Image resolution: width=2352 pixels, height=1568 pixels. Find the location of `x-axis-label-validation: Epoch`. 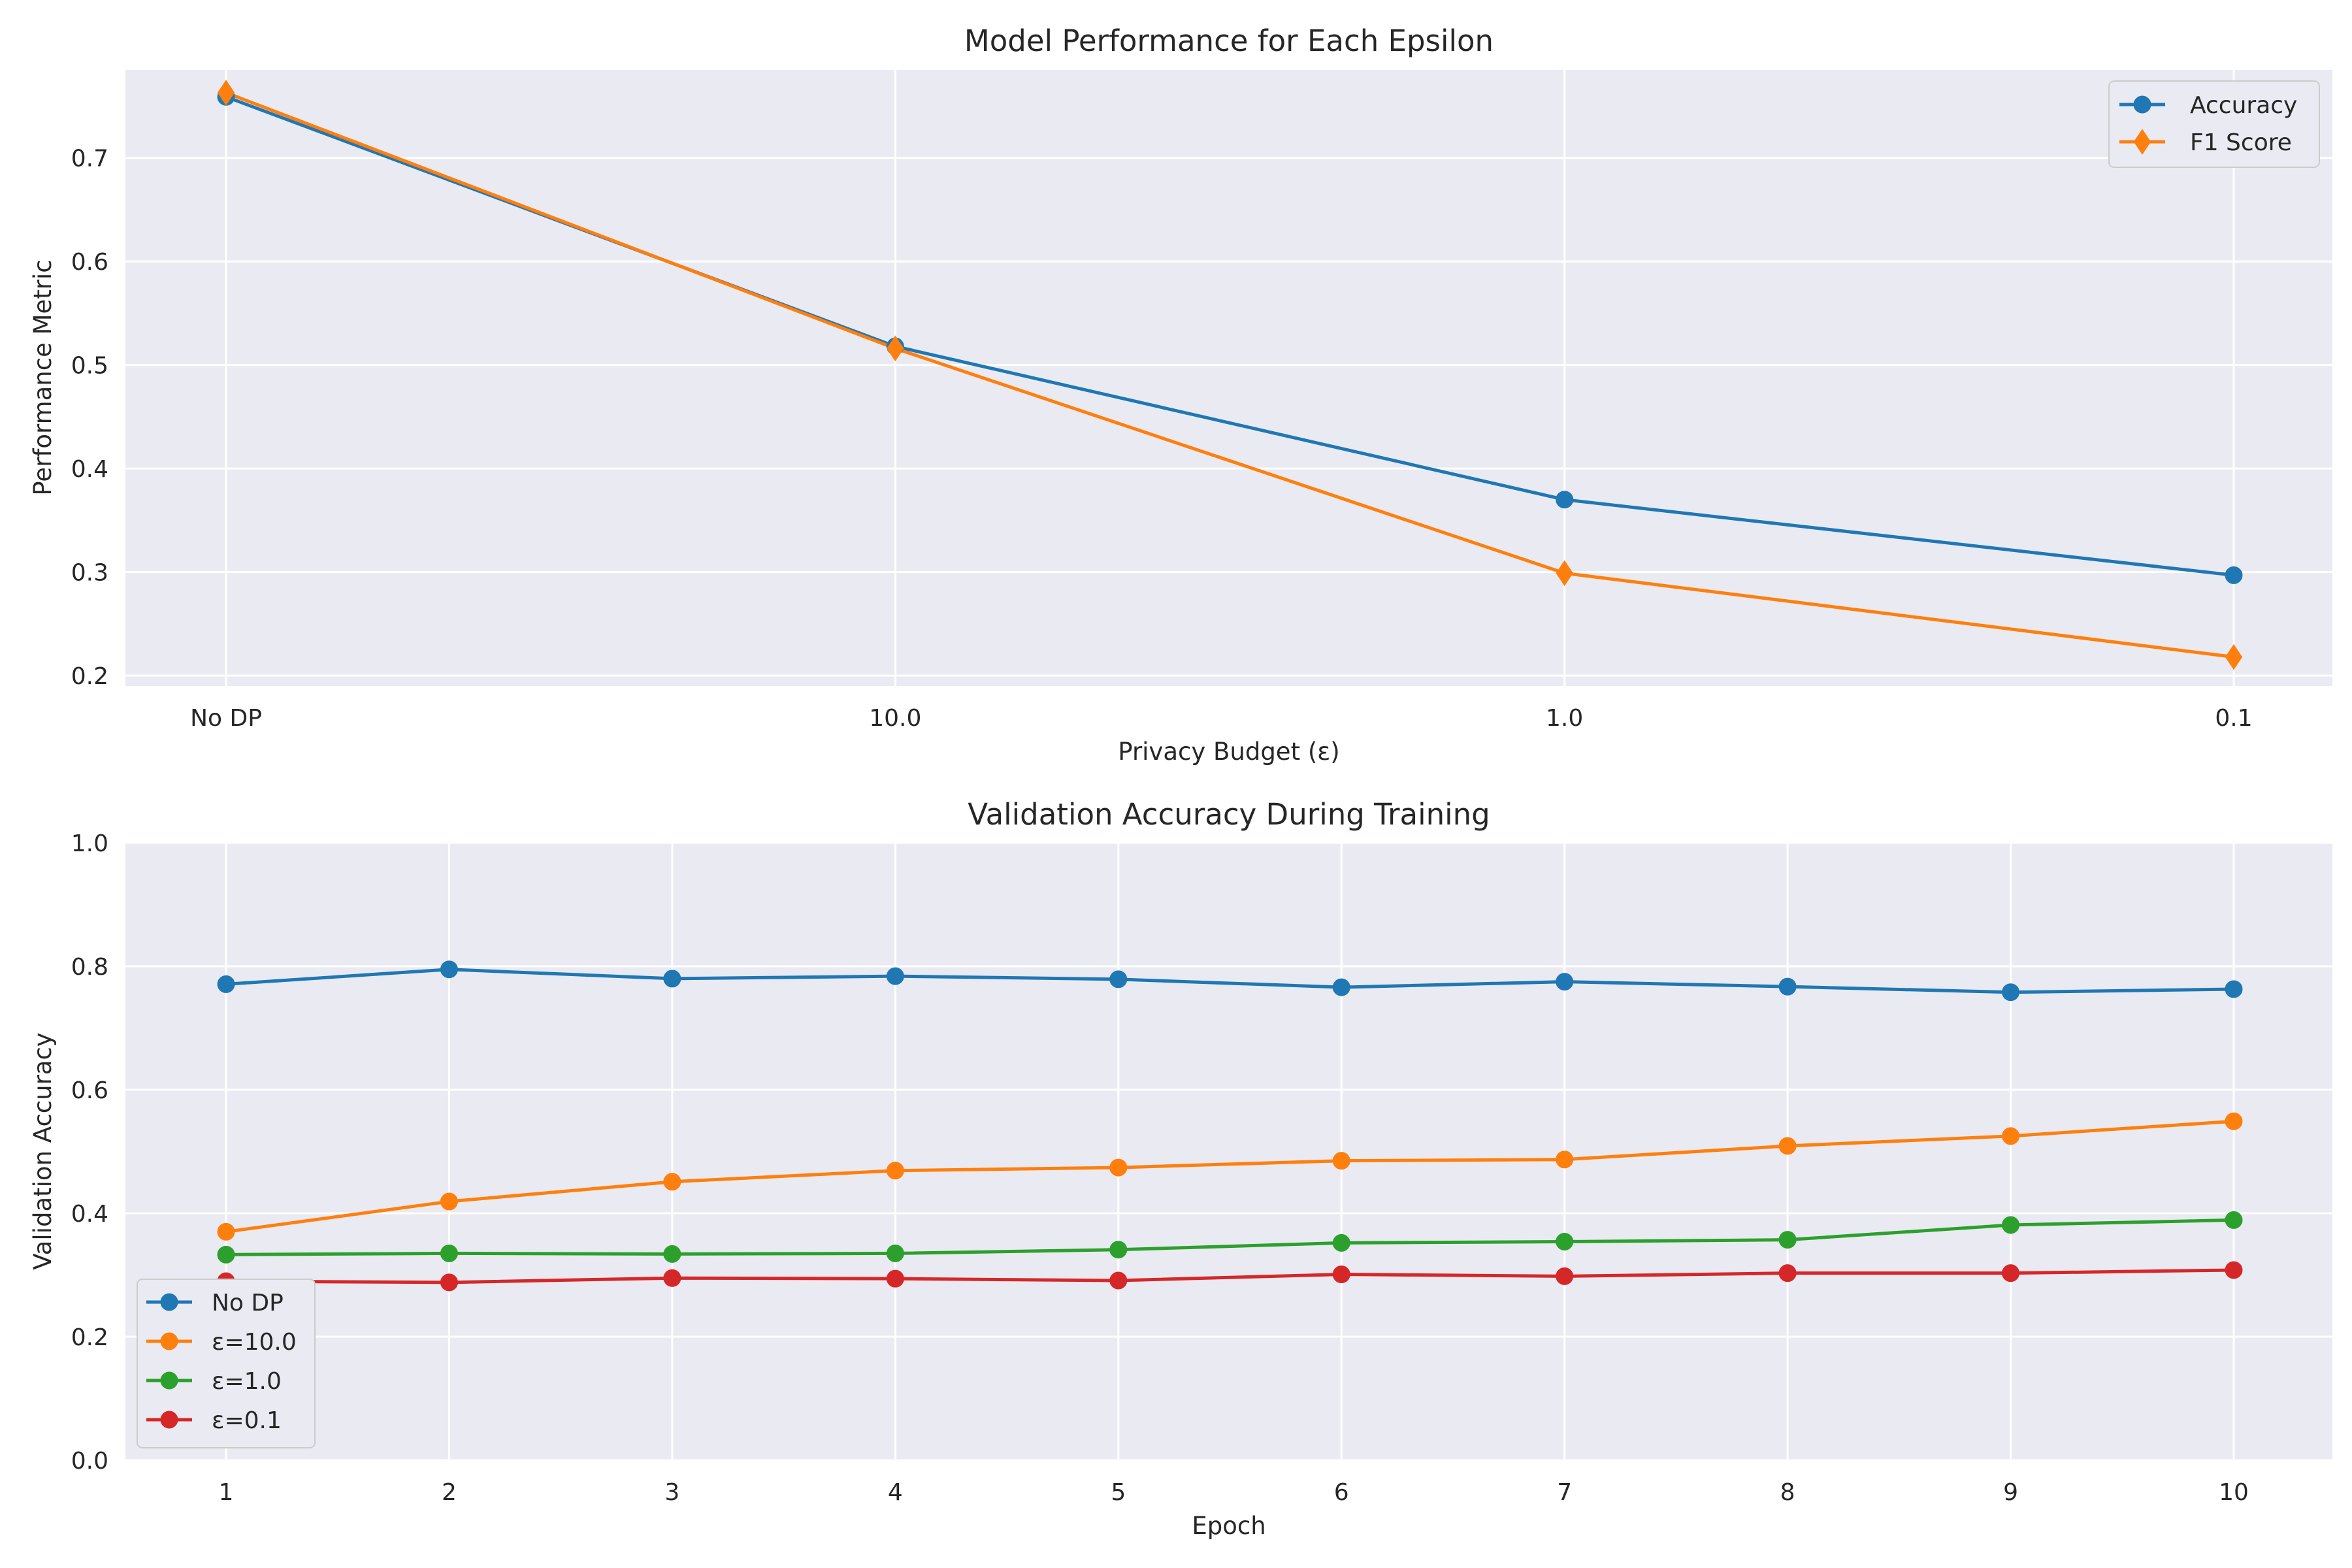

x-axis-label-validation: Epoch is located at coordinates (1229, 1526).